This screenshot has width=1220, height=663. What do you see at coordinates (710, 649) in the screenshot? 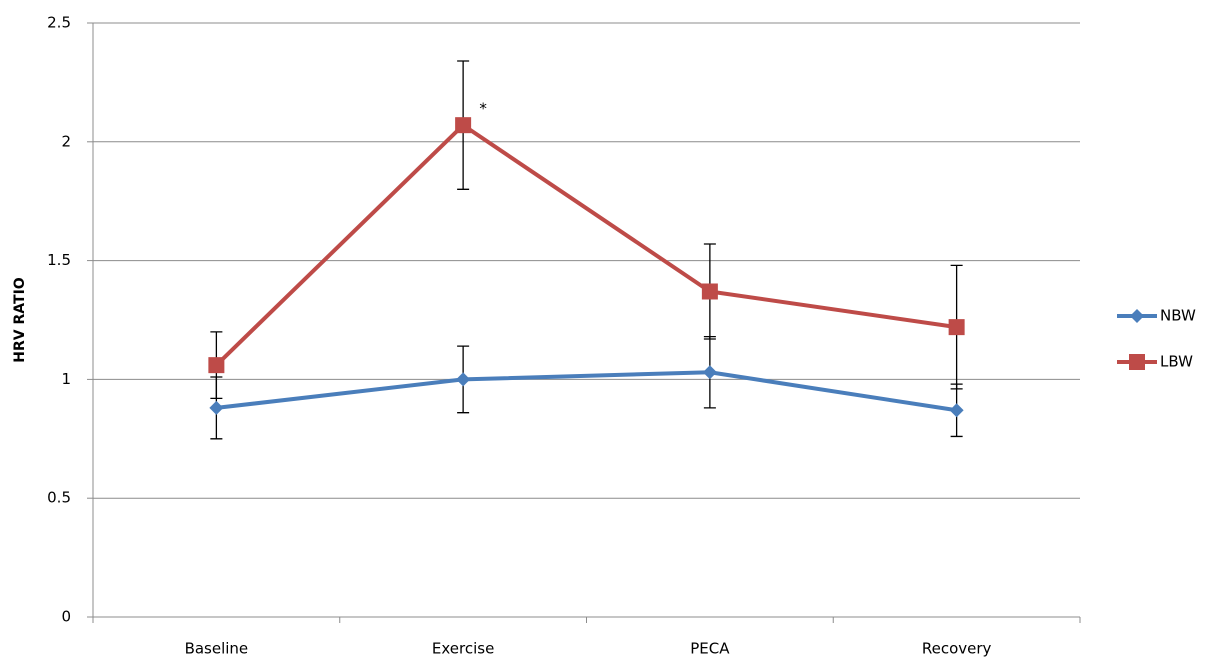
I see `x-tick-label: PECA` at bounding box center [710, 649].